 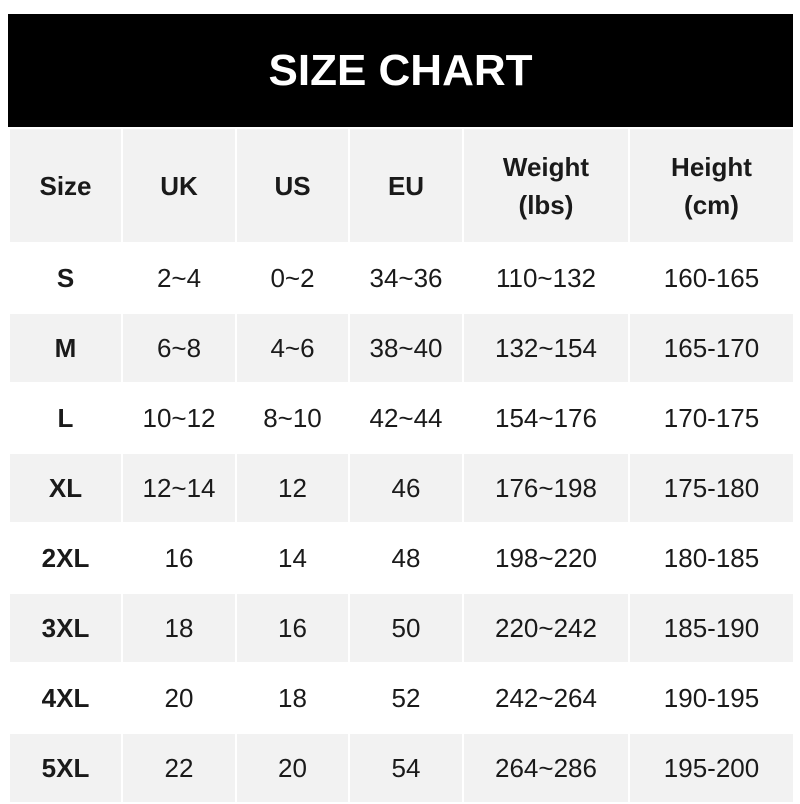 I want to click on cell-us: 4~6, so click(x=292, y=348).